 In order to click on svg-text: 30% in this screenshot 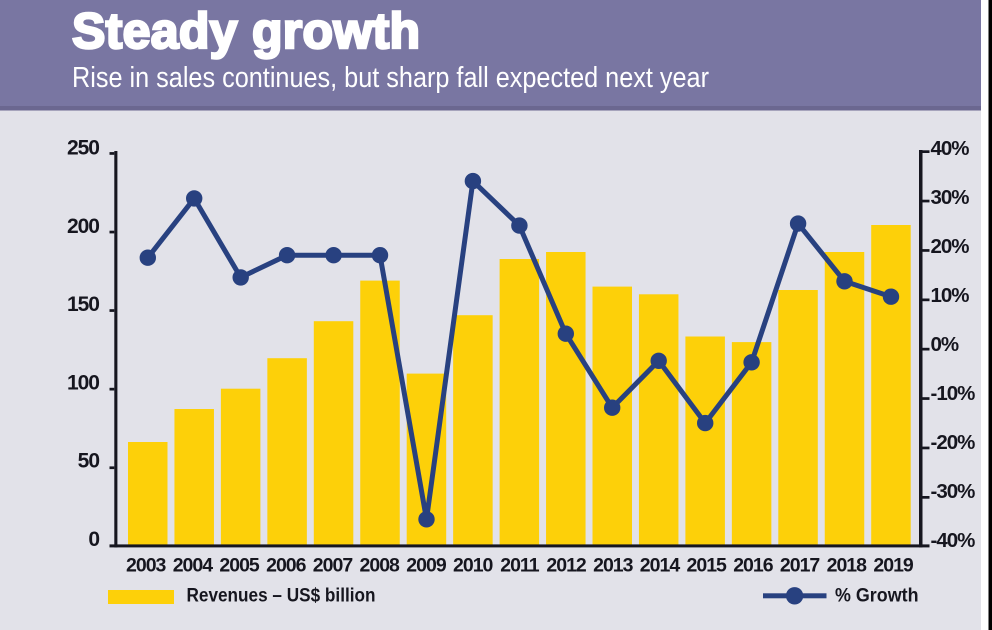, I will do `click(950, 197)`.